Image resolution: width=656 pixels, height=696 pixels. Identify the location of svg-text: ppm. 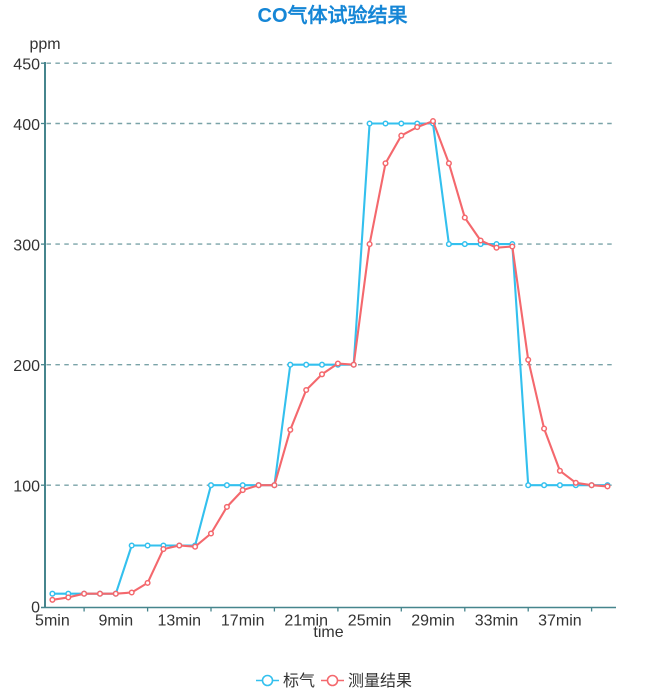
(44, 44).